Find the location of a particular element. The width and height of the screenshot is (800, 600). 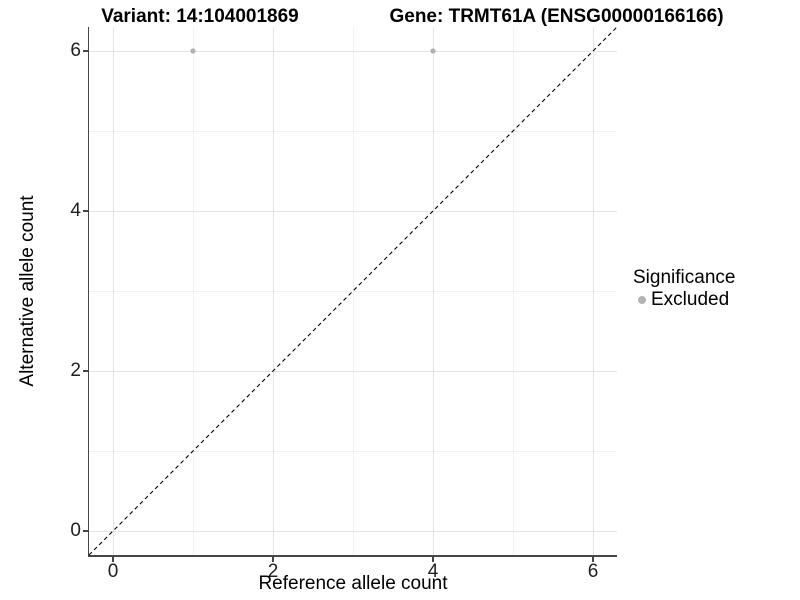

x-tick-label: 4 is located at coordinates (433, 571).